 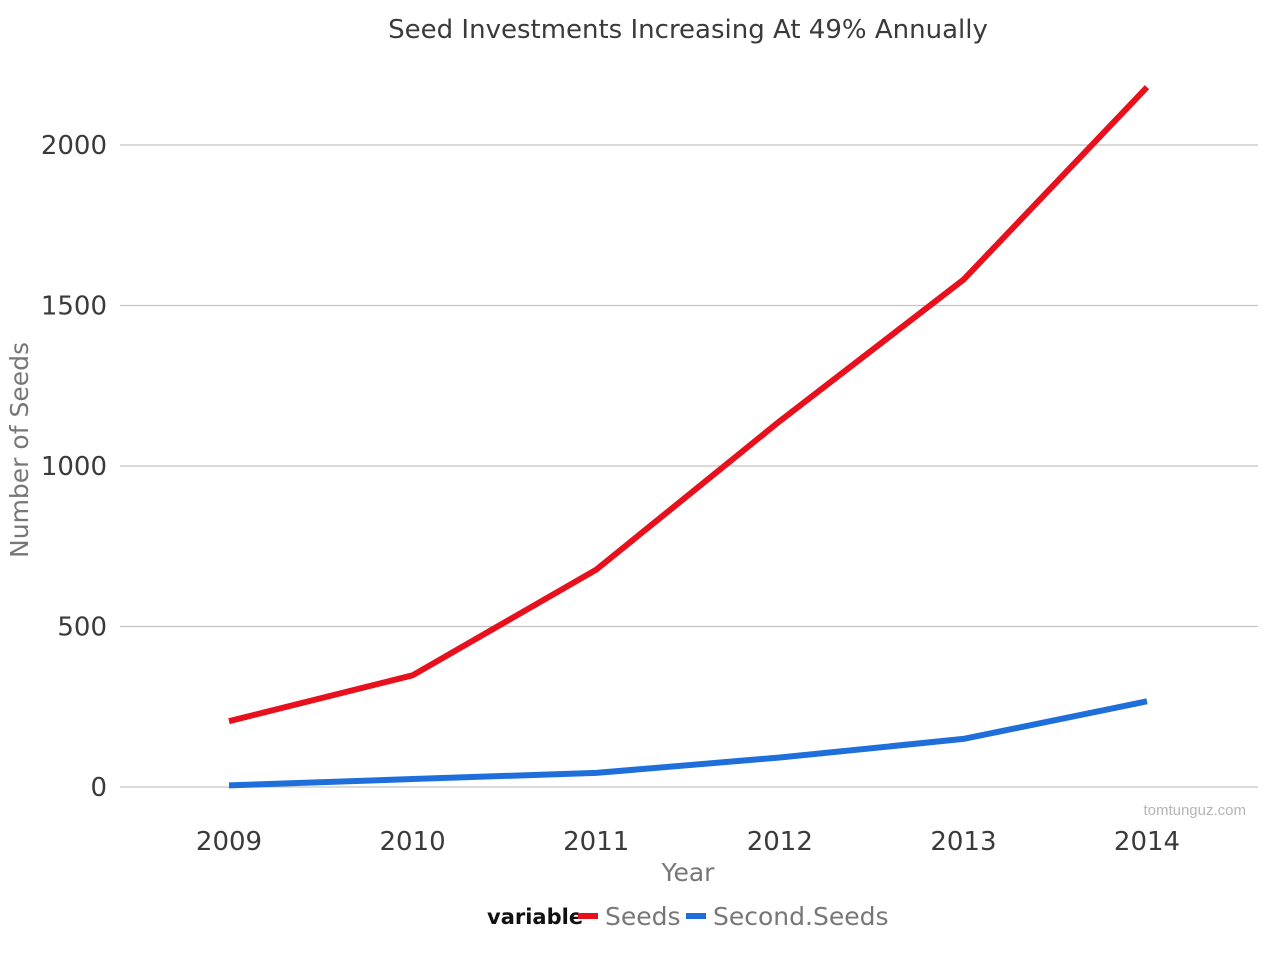 What do you see at coordinates (688, 842) in the screenshot?
I see `x-axis-tick-labels: 2009 2010 2011 2012 2013 2014` at bounding box center [688, 842].